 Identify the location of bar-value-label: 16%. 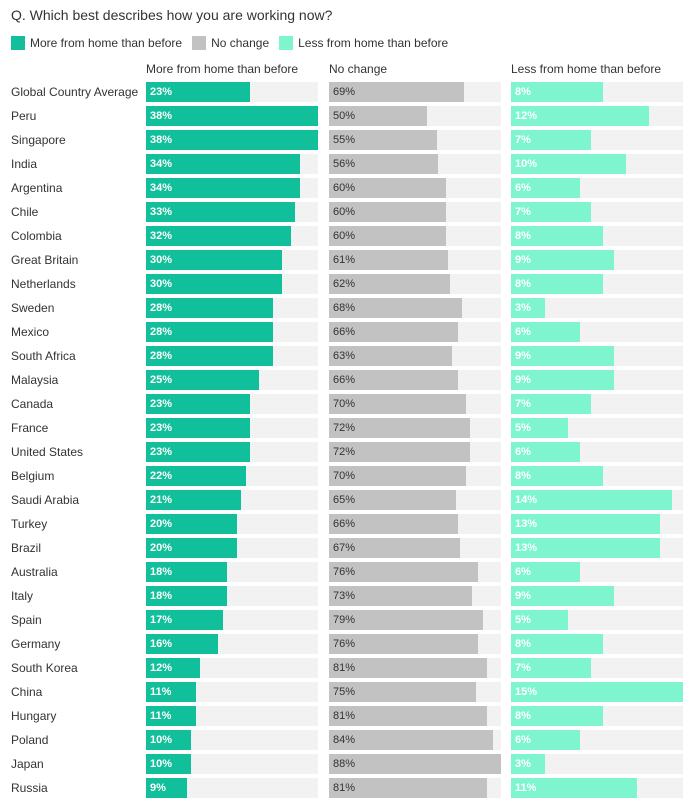
(161, 644).